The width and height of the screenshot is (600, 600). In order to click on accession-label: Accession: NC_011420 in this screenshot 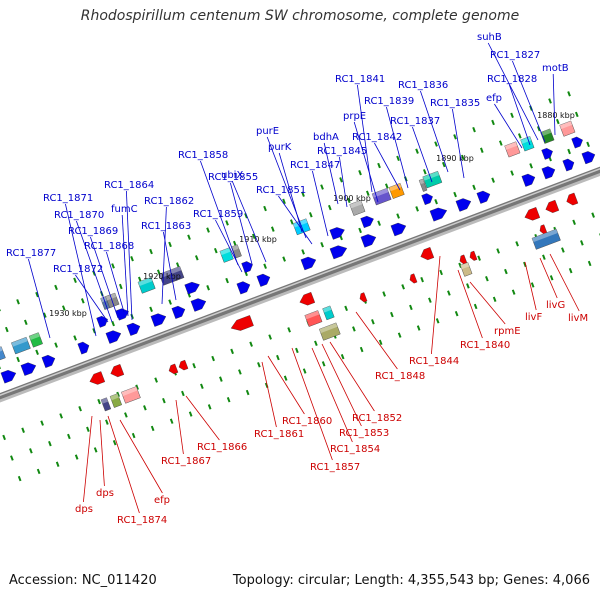, I will do `click(83, 580)`.